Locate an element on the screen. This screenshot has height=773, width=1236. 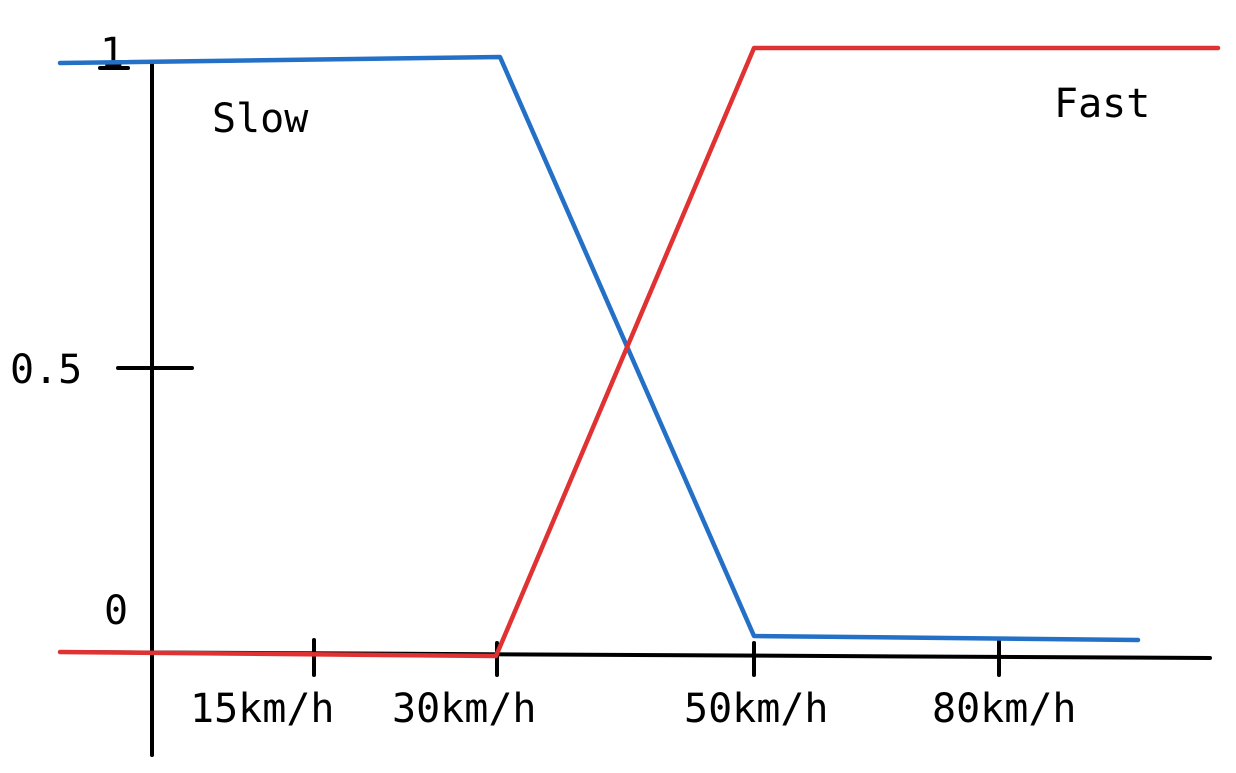
series-label-slow: Slow is located at coordinates (260, 119).